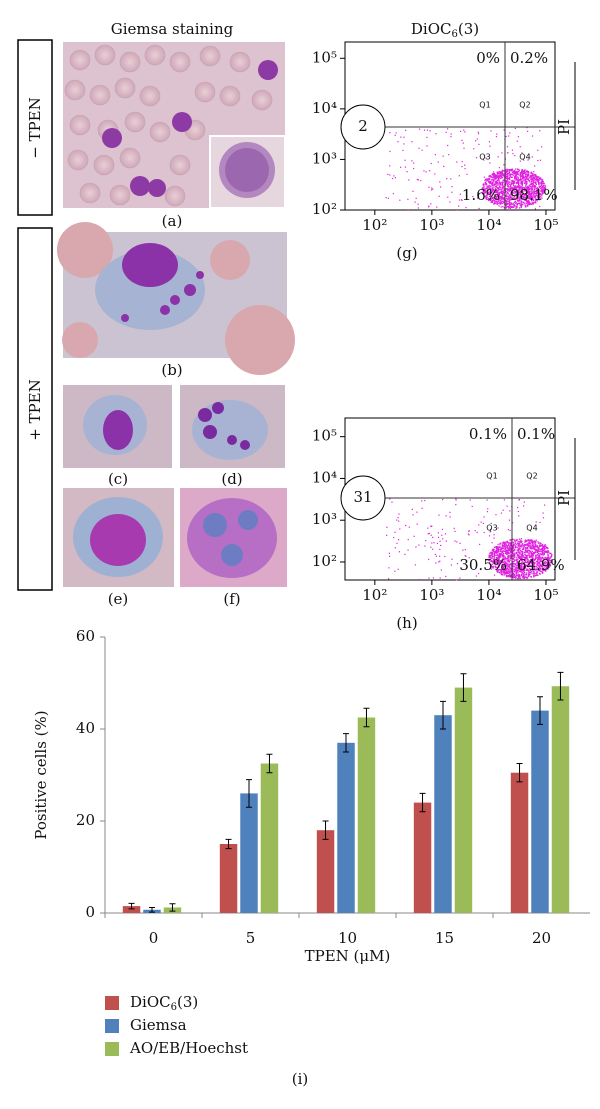 The width and height of the screenshot is (600, 1109). I want to click on x-tick-label: 15, so click(444, 938).